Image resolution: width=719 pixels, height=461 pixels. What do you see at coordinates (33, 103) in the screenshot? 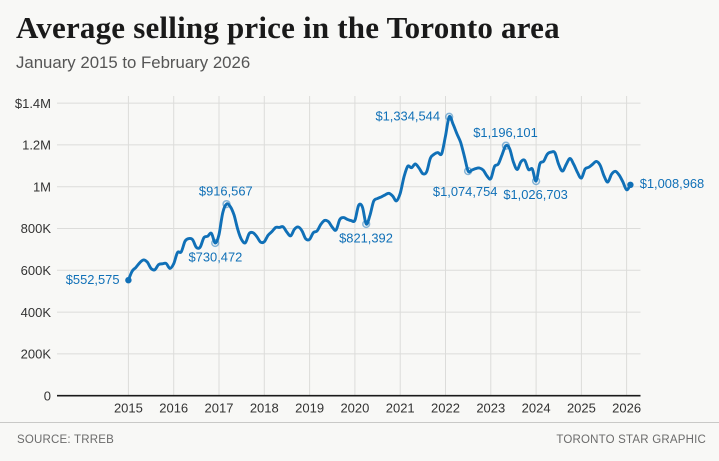
I see `svg-text: $1.4M` at bounding box center [33, 103].